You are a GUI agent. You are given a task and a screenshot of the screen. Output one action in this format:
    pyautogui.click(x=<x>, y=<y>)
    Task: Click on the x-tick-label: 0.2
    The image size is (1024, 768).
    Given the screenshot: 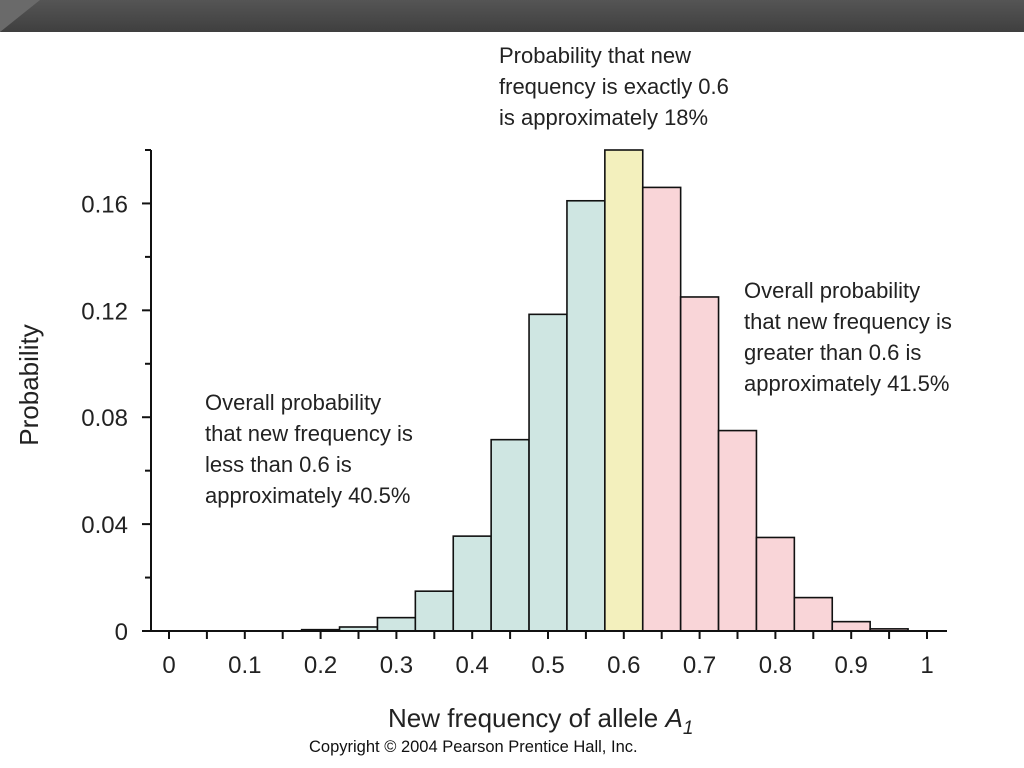 What is the action you would take?
    pyautogui.click(x=320, y=665)
    